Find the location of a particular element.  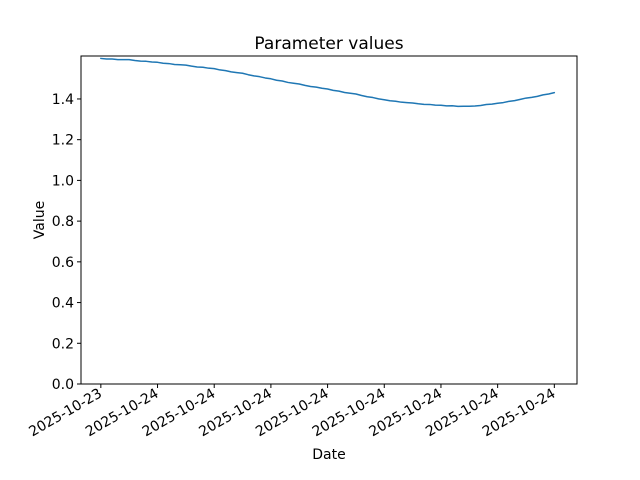

x-axis-title: Date is located at coordinates (328, 455).